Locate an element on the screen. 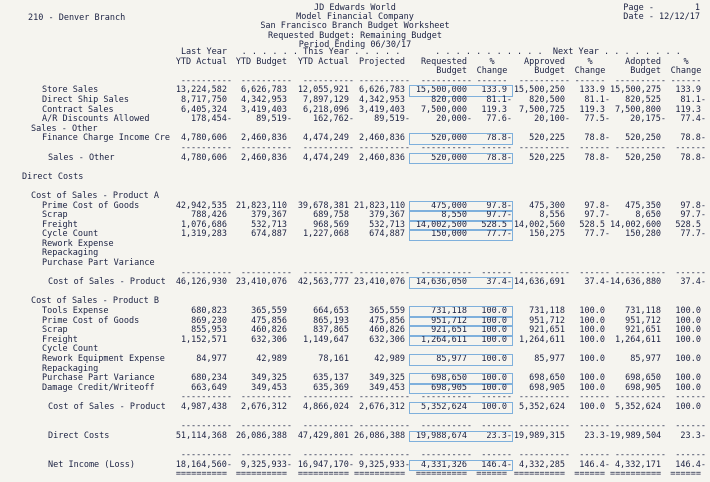 The image size is (710, 482). cell-requested-budget: 8,550 is located at coordinates (454, 215).